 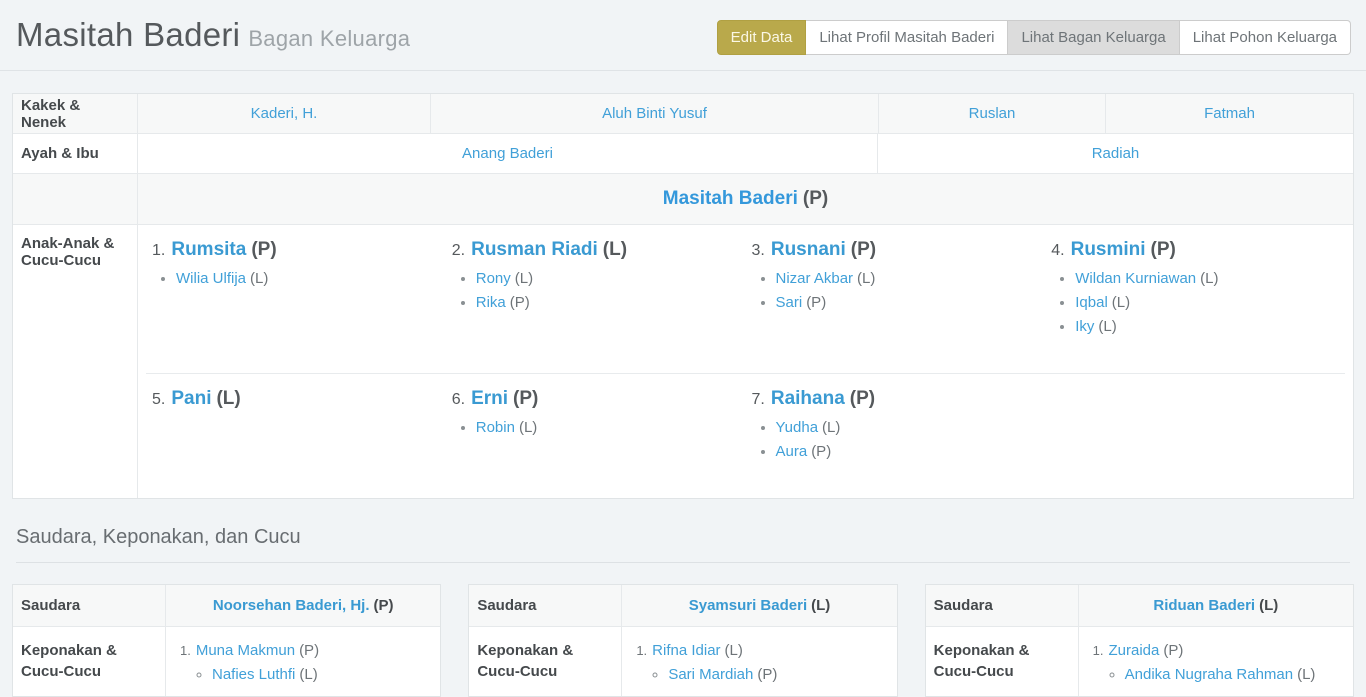 I want to click on father-link: Anang Baderi, so click(x=507, y=153).